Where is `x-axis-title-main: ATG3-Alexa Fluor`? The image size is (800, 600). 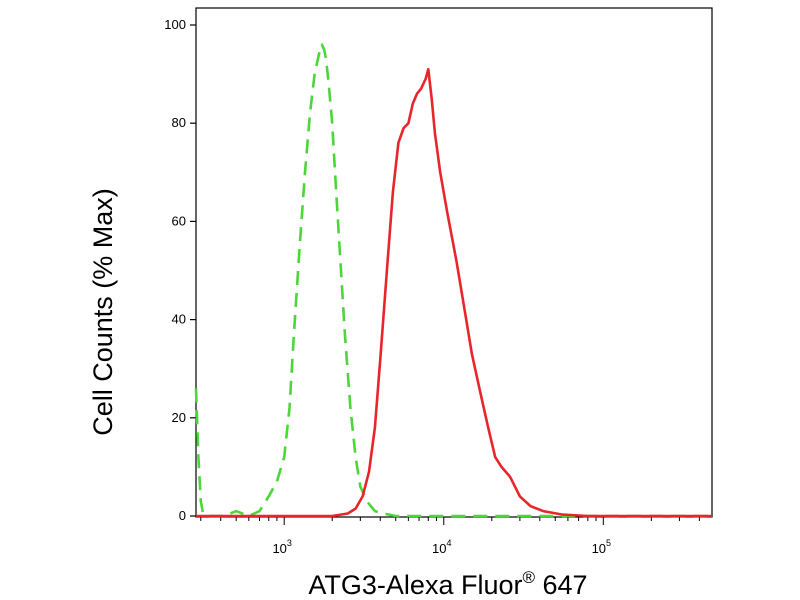 x-axis-title-main: ATG3-Alexa Fluor is located at coordinates (415, 585).